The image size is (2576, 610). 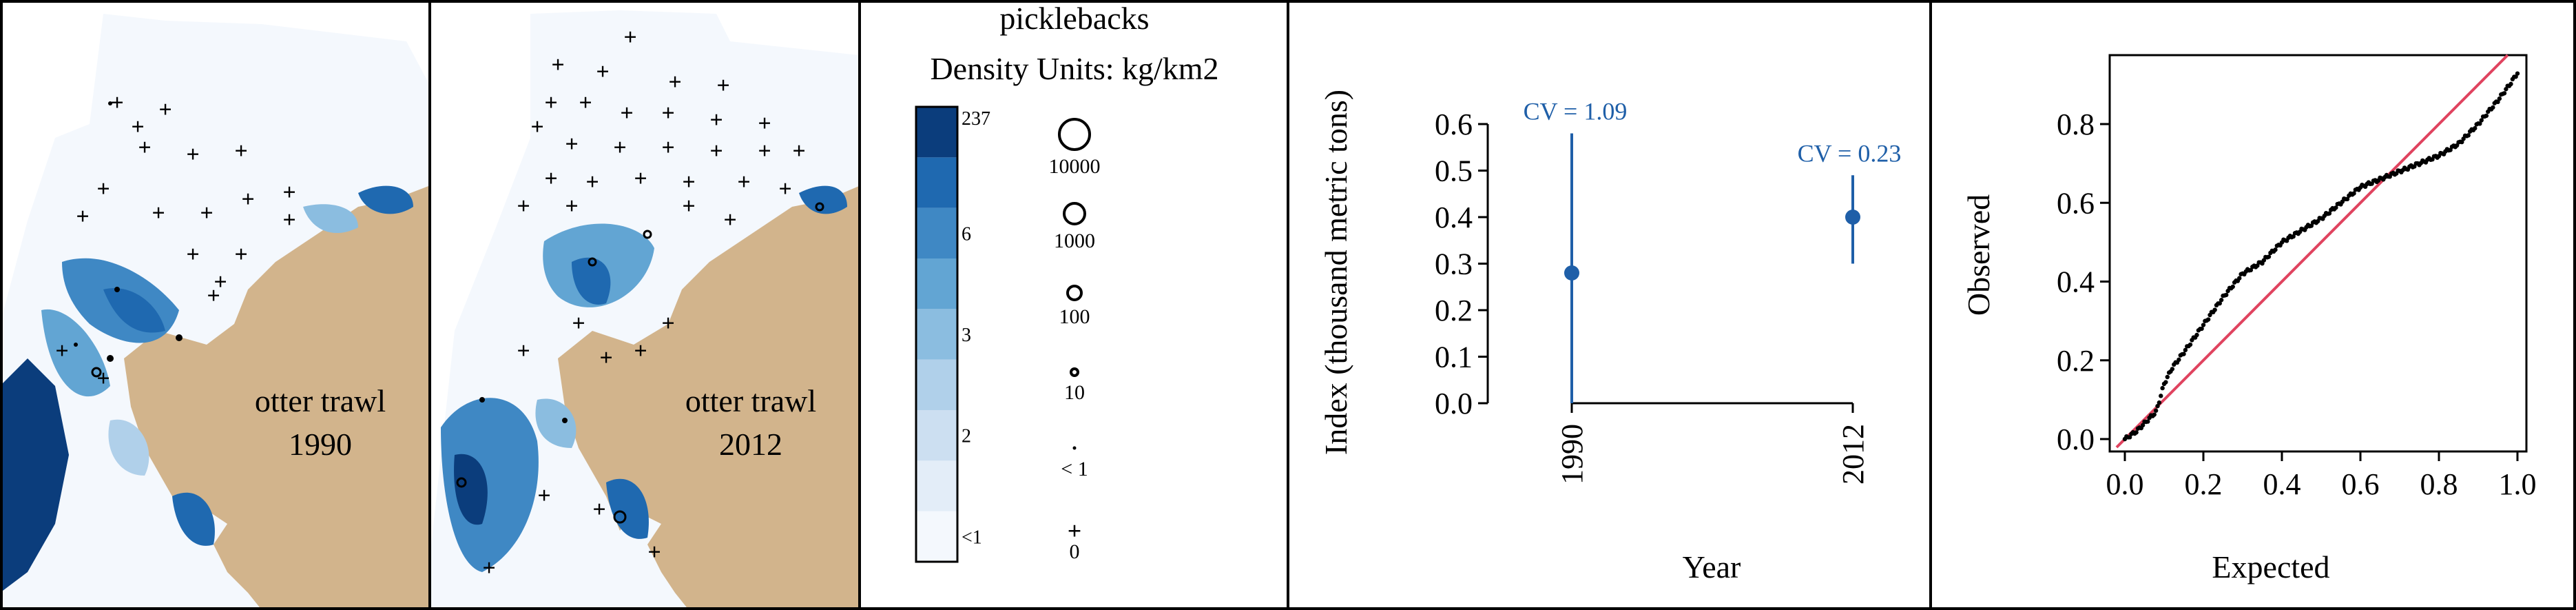 I want to click on reference-line, so click(x=2312, y=251).